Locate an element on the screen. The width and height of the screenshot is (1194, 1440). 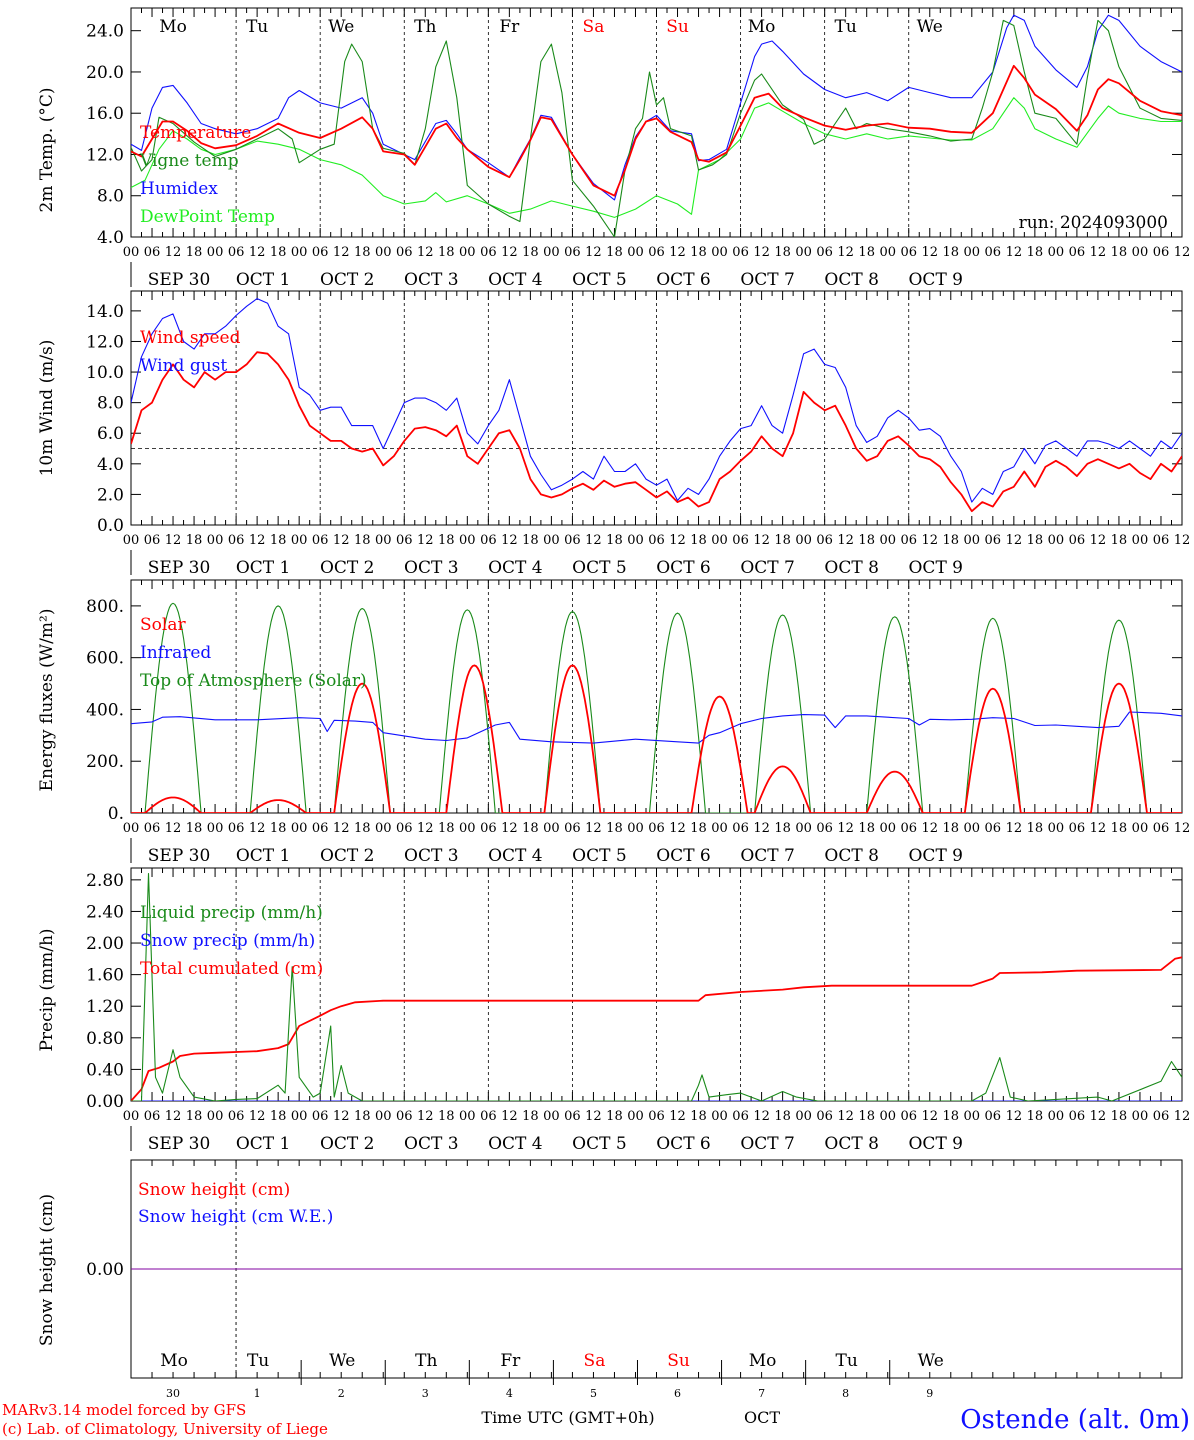
y-tick-label: 20.0 is located at coordinates (105, 73).